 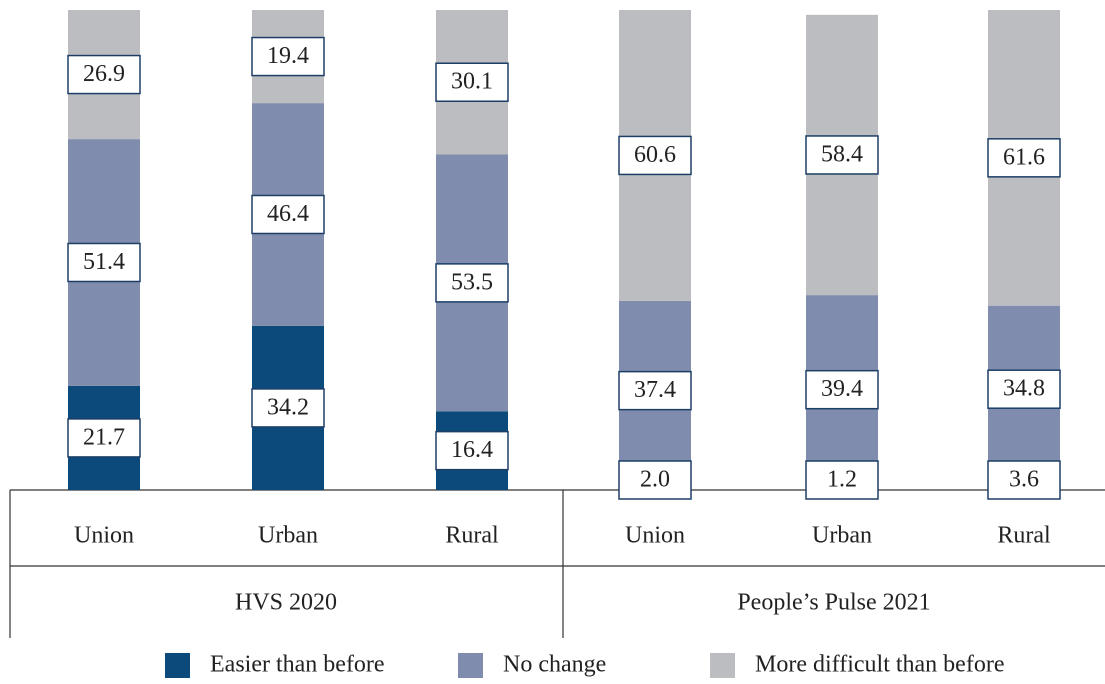 I want to click on data-label: 61.6, so click(x=1024, y=157).